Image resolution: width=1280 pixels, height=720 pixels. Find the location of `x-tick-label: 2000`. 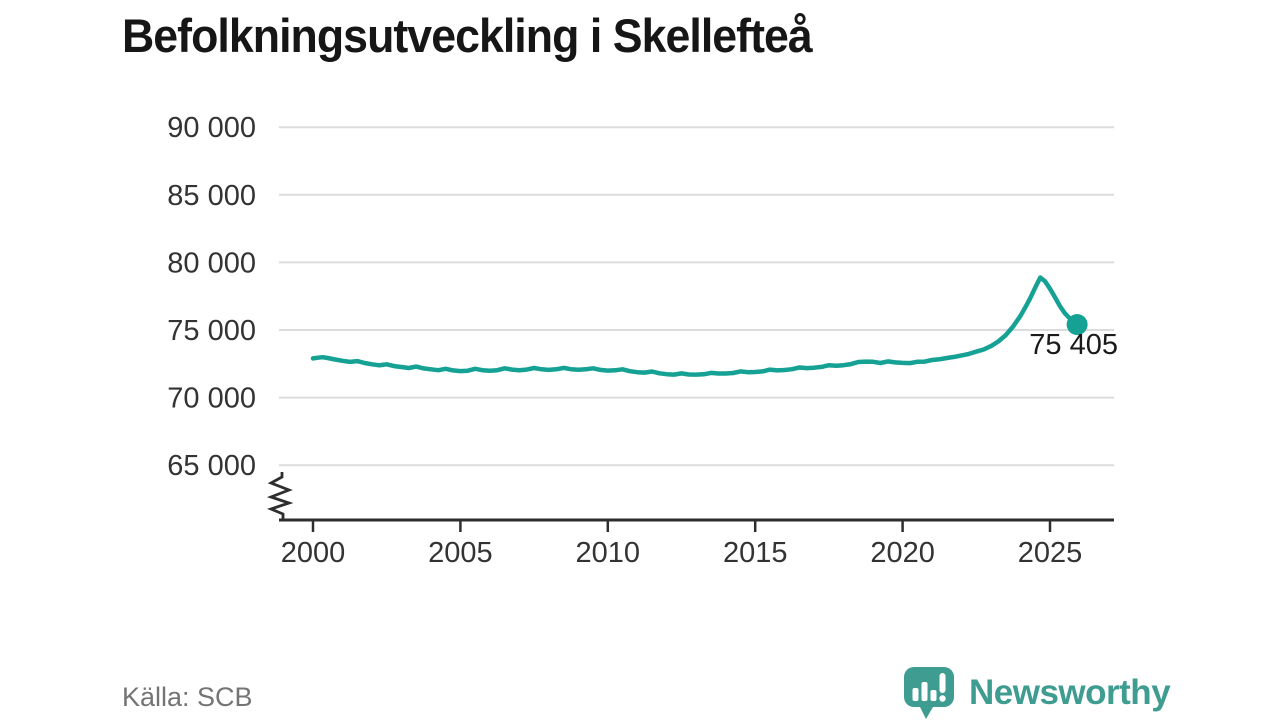

x-tick-label: 2000 is located at coordinates (313, 553).